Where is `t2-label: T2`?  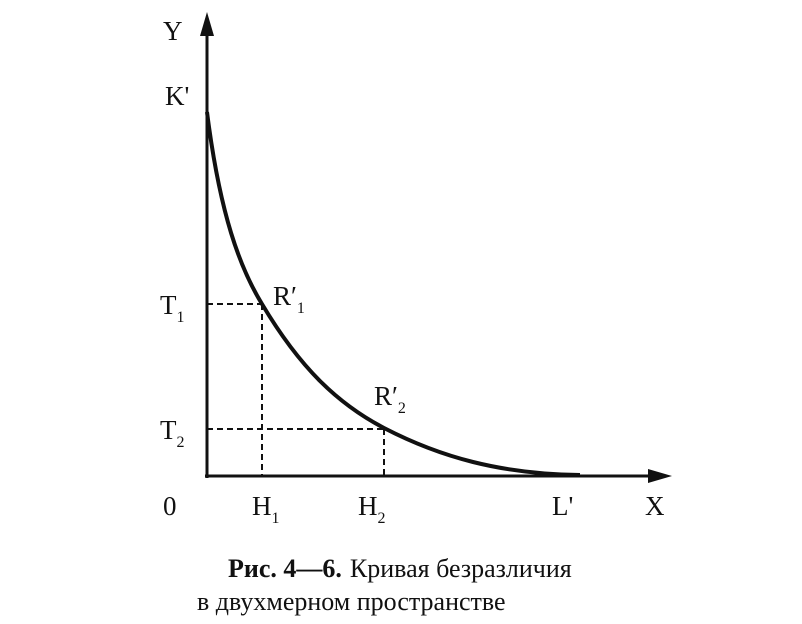 t2-label: T2 is located at coordinates (172, 433).